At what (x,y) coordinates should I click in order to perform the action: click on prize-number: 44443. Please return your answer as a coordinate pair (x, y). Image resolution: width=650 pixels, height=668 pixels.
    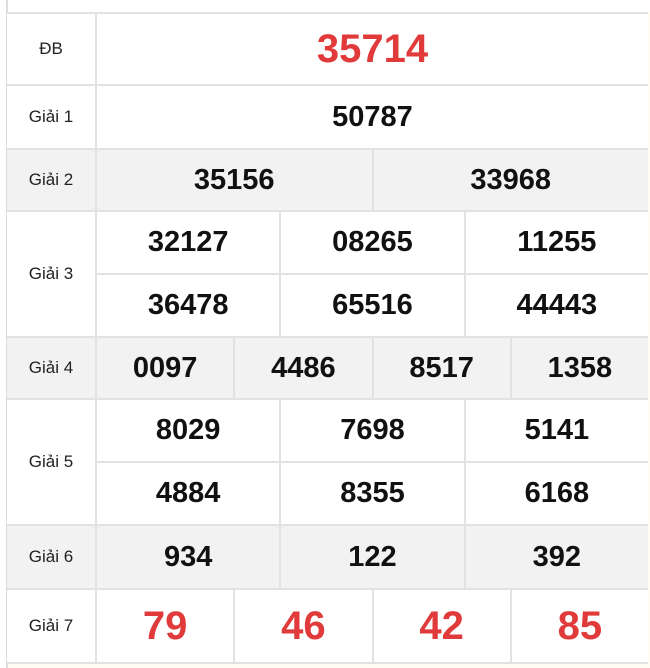
    Looking at the image, I should click on (555, 305).